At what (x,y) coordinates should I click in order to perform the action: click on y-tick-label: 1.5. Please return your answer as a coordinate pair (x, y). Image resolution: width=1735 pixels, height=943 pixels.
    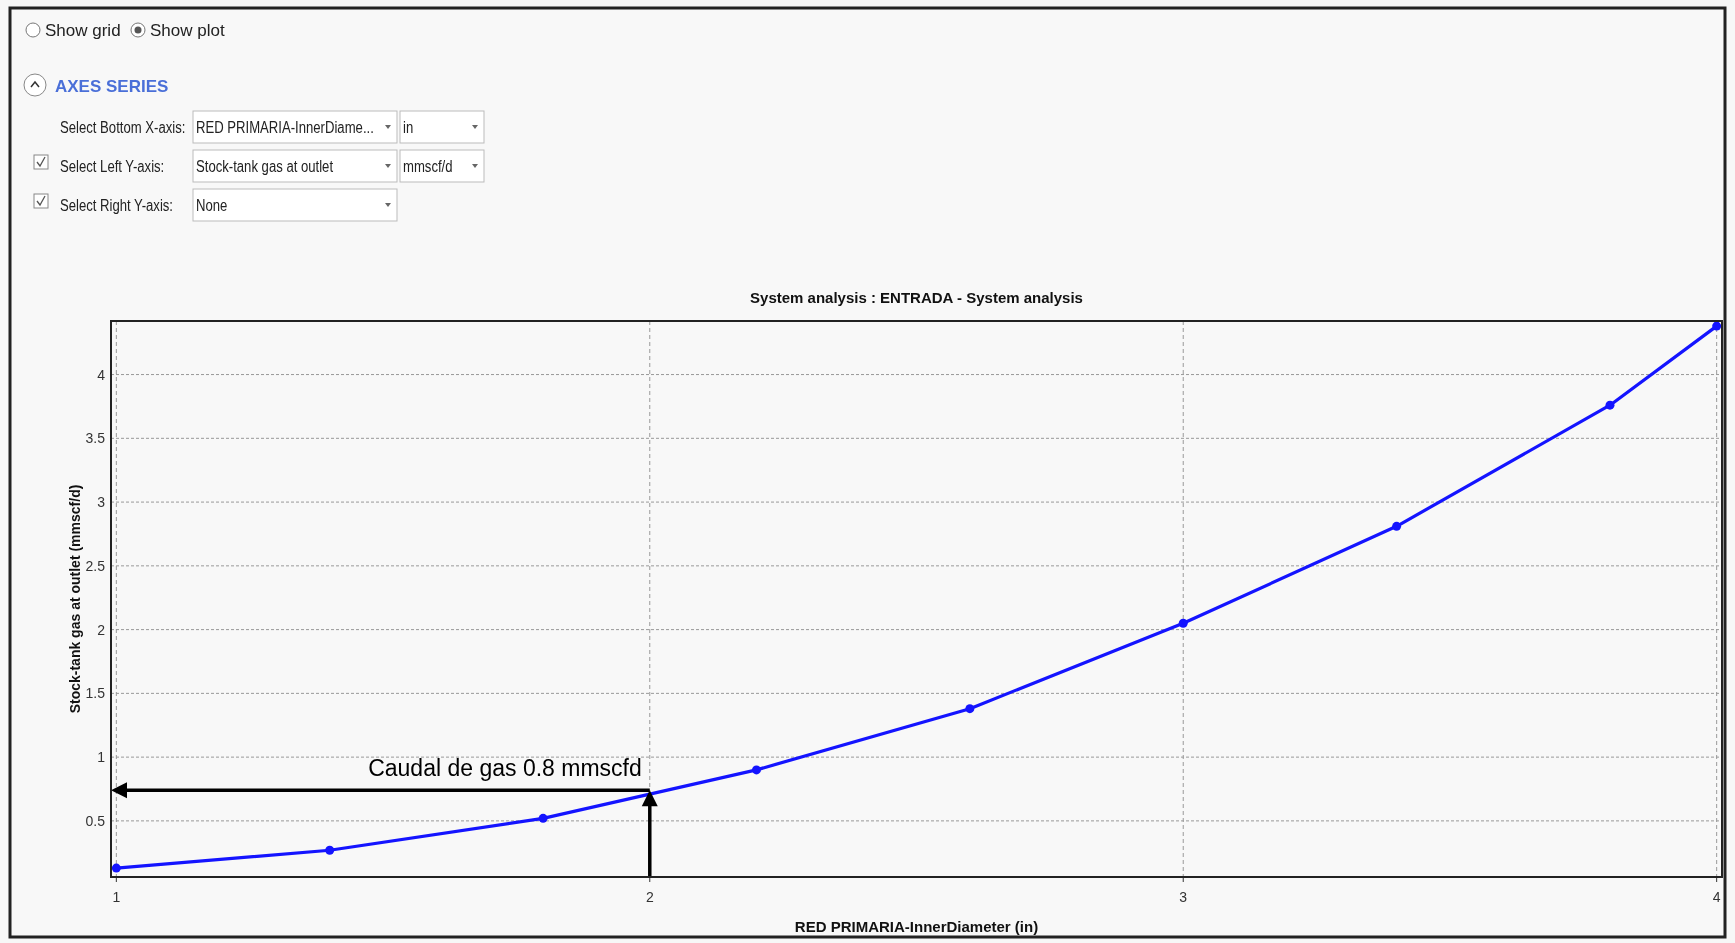
    Looking at the image, I should click on (95, 693).